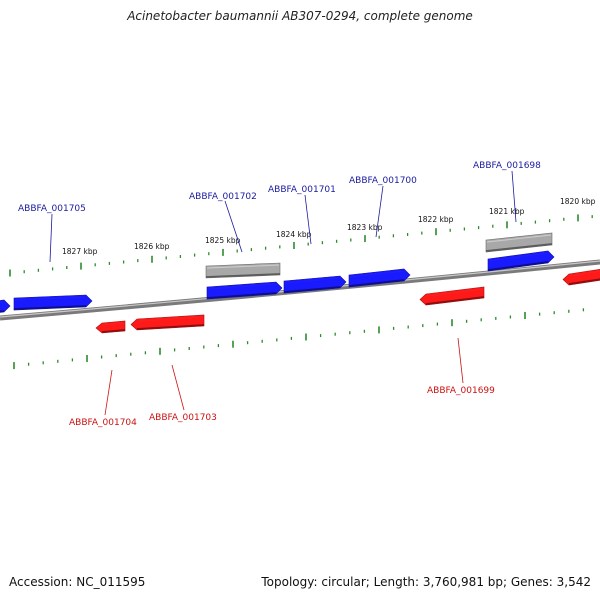 The image size is (600, 600). I want to click on outer-tick-track, so click(301, 245).